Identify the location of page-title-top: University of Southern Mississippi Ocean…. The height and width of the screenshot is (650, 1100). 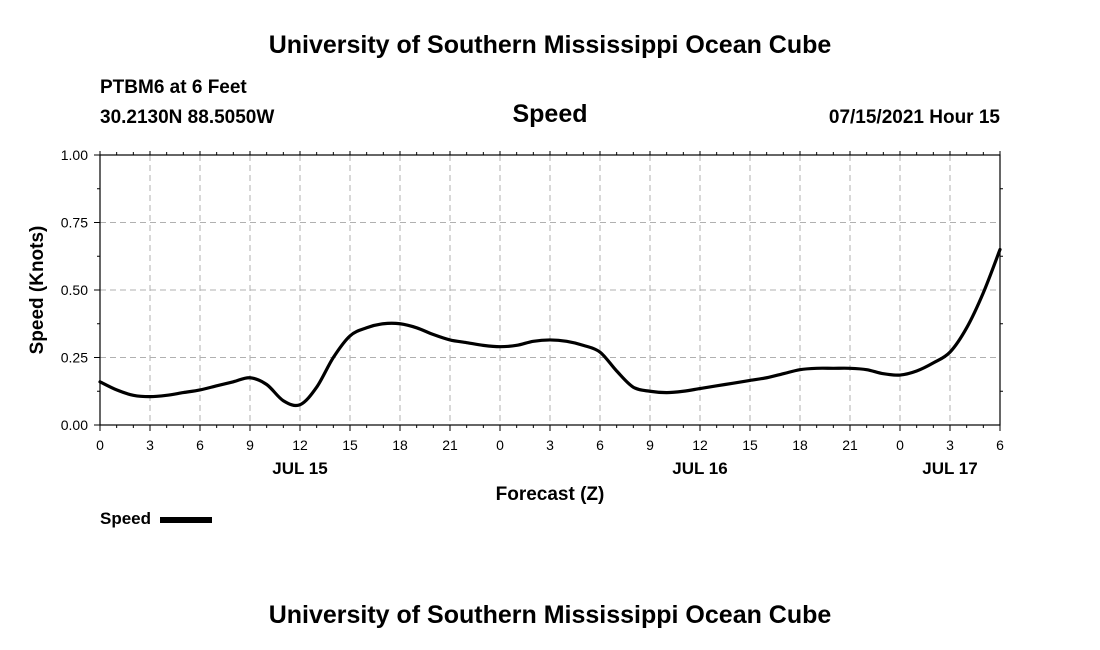
(550, 45).